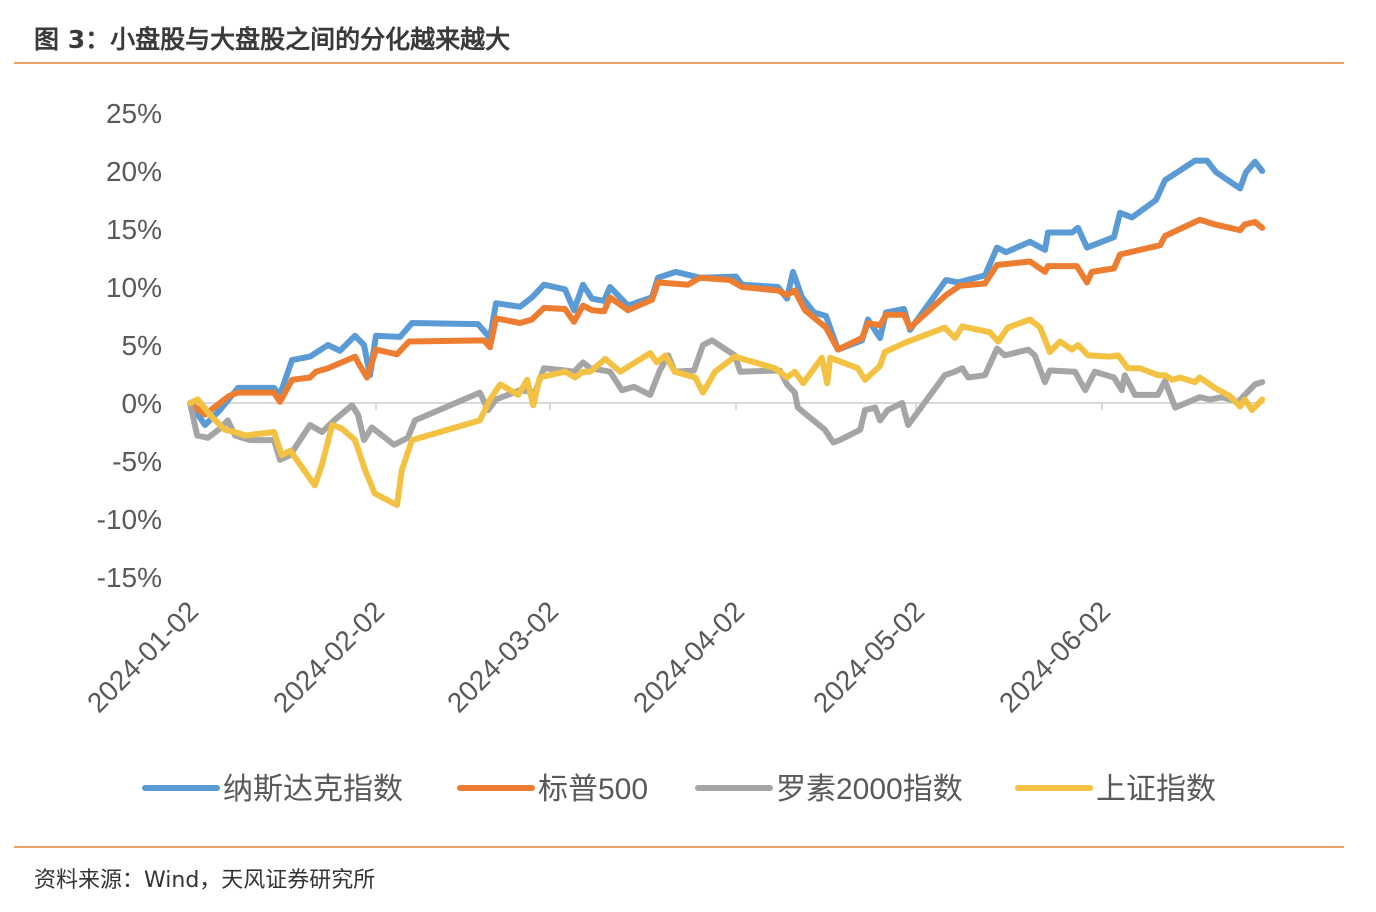 The width and height of the screenshot is (1376, 912). What do you see at coordinates (1054, 656) in the screenshot?
I see `x-tick-label: 2024-06-02` at bounding box center [1054, 656].